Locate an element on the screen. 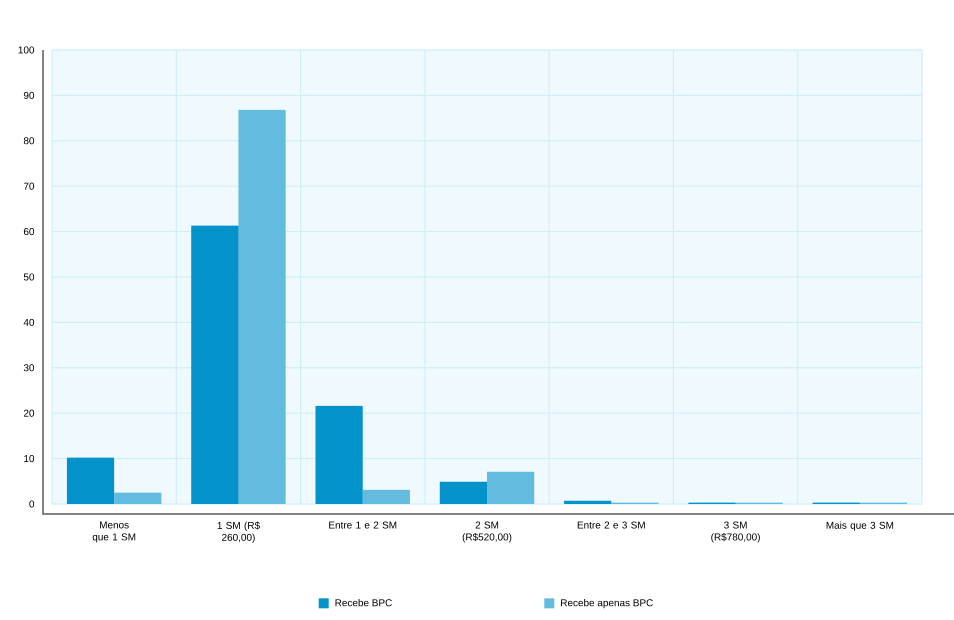 This screenshot has width=954, height=620. x-tick-label: Mais que 3 SM is located at coordinates (860, 526).